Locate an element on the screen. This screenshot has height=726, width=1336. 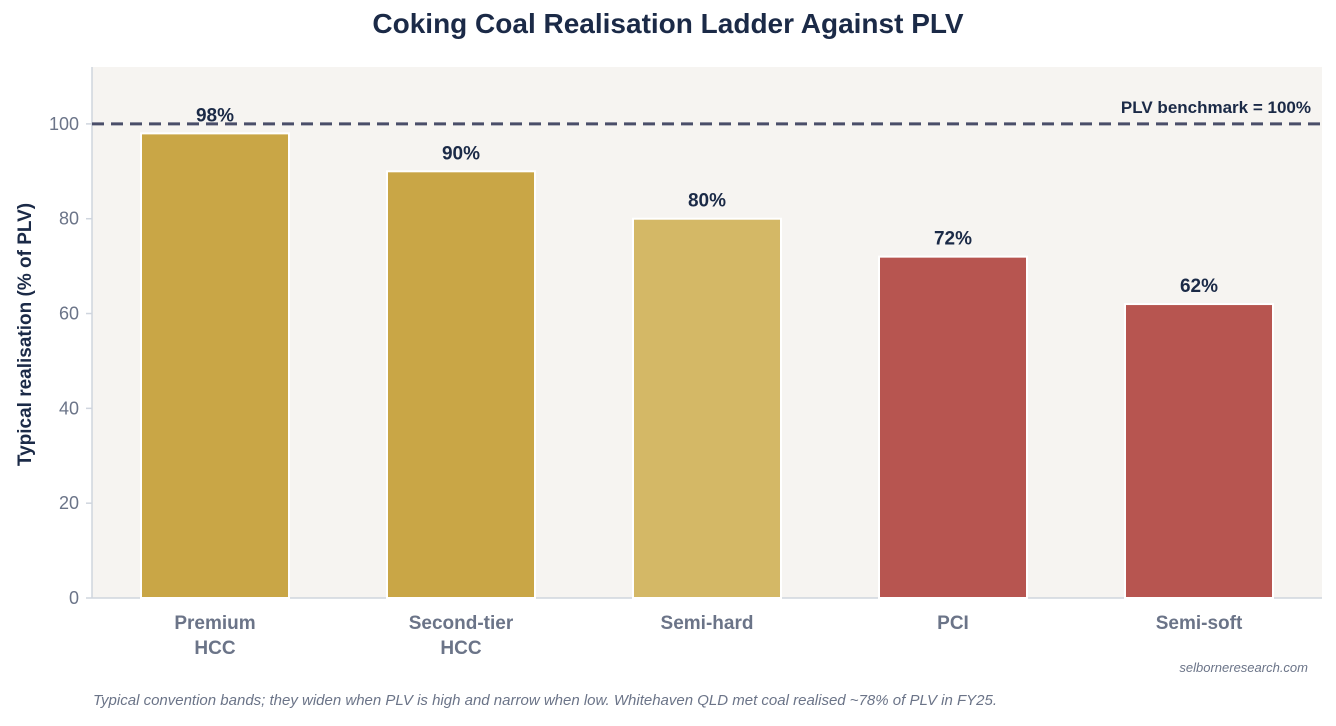
data-label: 72% is located at coordinates (953, 239).